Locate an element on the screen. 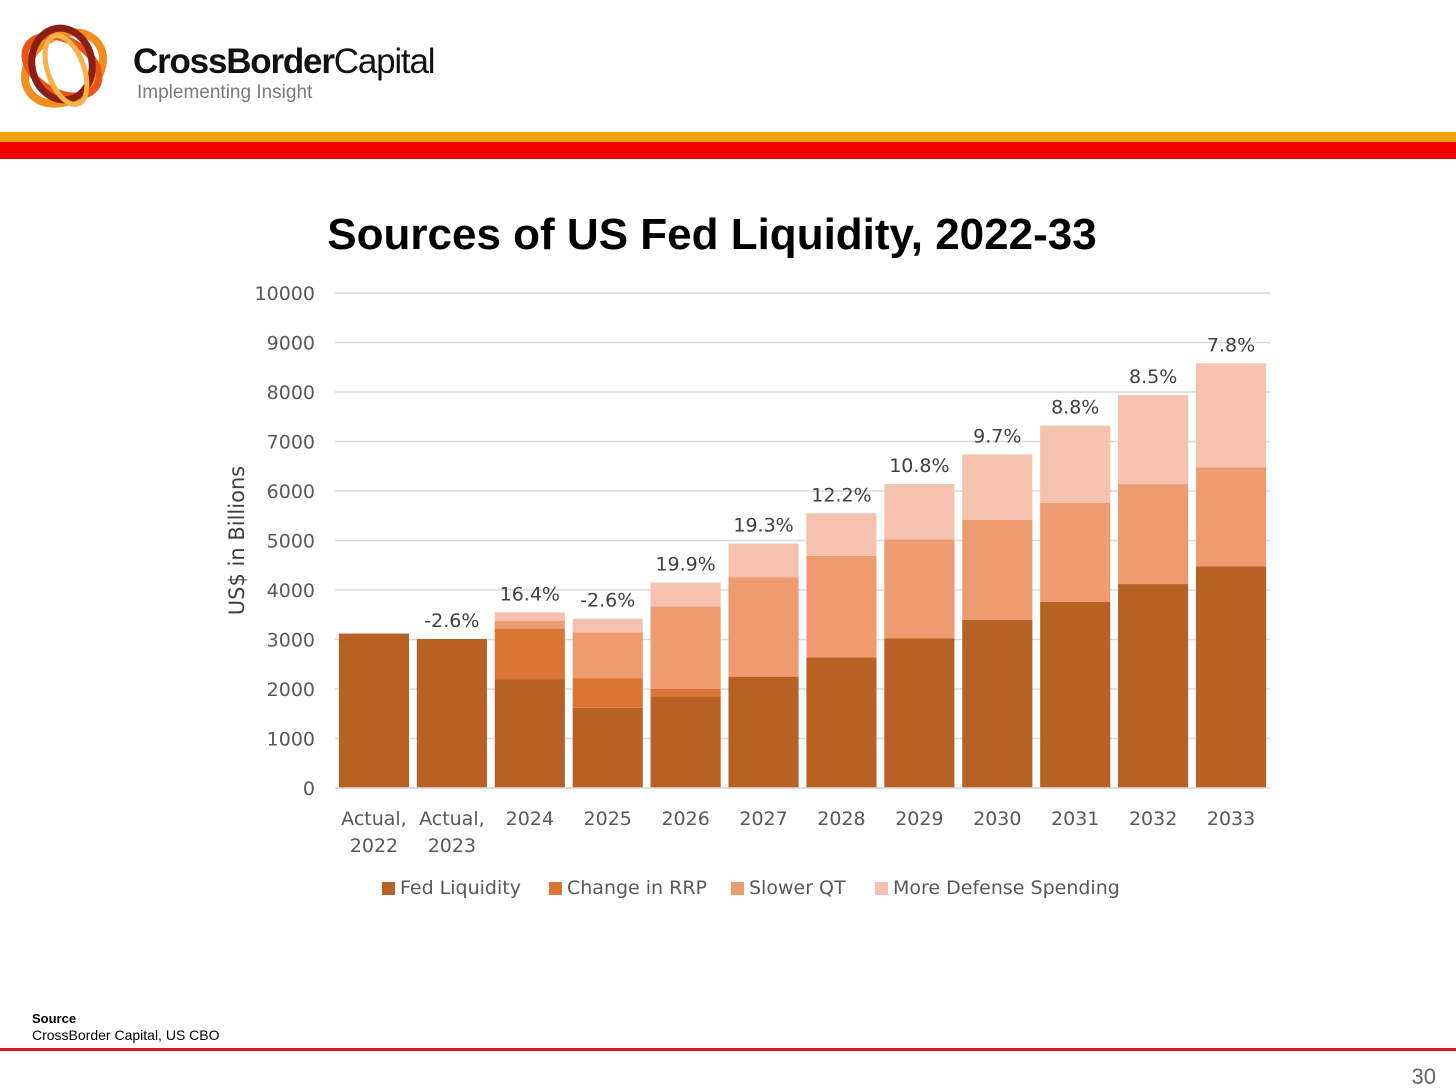 The width and height of the screenshot is (1456, 1092). y-tick-label: 6000 is located at coordinates (291, 492).